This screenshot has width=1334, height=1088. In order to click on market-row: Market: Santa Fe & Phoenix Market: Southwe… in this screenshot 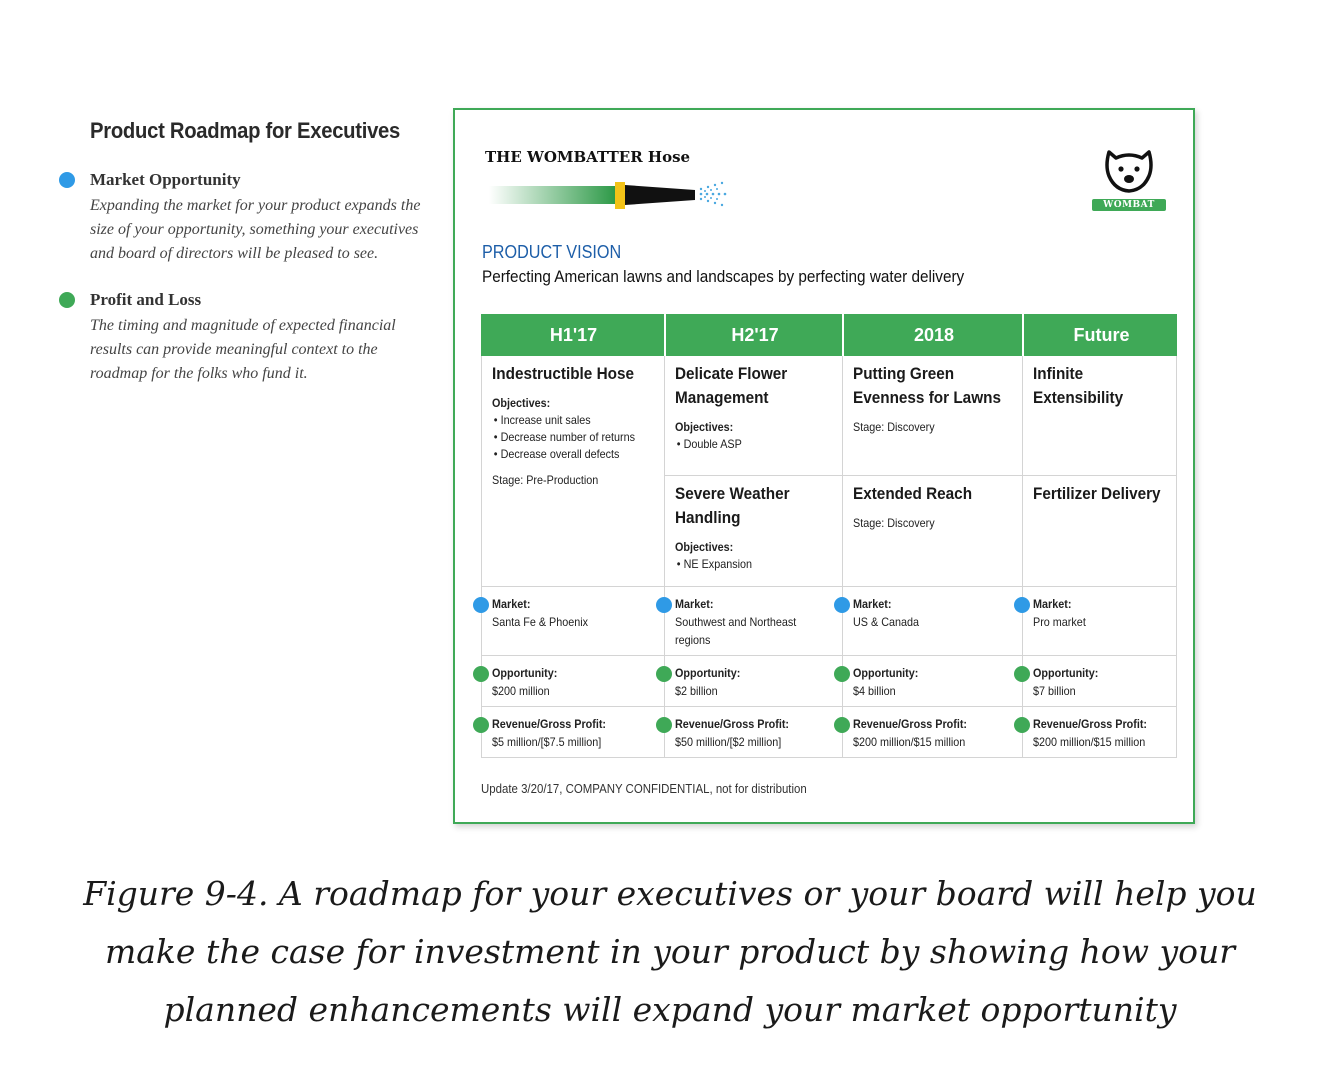, I will do `click(825, 621)`.